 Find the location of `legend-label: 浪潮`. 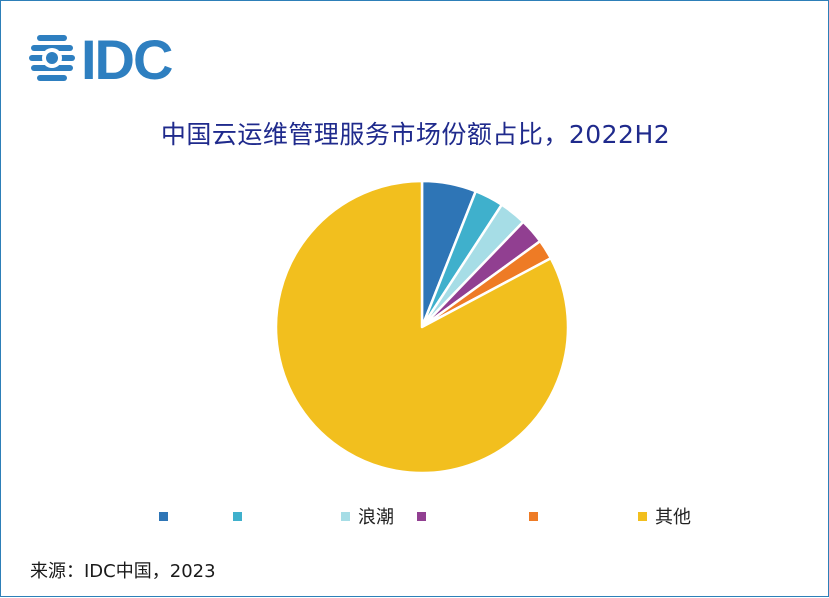

legend-label: 浪潮 is located at coordinates (376, 517).